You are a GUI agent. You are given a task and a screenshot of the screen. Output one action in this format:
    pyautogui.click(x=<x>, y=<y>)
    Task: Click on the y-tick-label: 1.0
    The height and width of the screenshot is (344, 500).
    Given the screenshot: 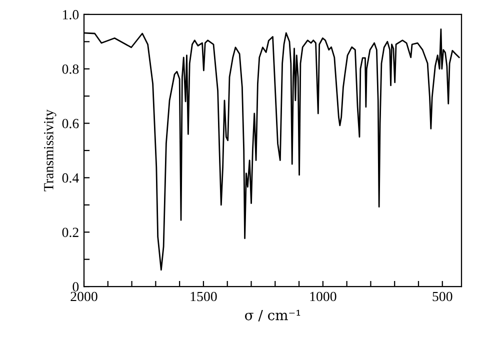 What is the action you would take?
    pyautogui.click(x=71, y=15)
    